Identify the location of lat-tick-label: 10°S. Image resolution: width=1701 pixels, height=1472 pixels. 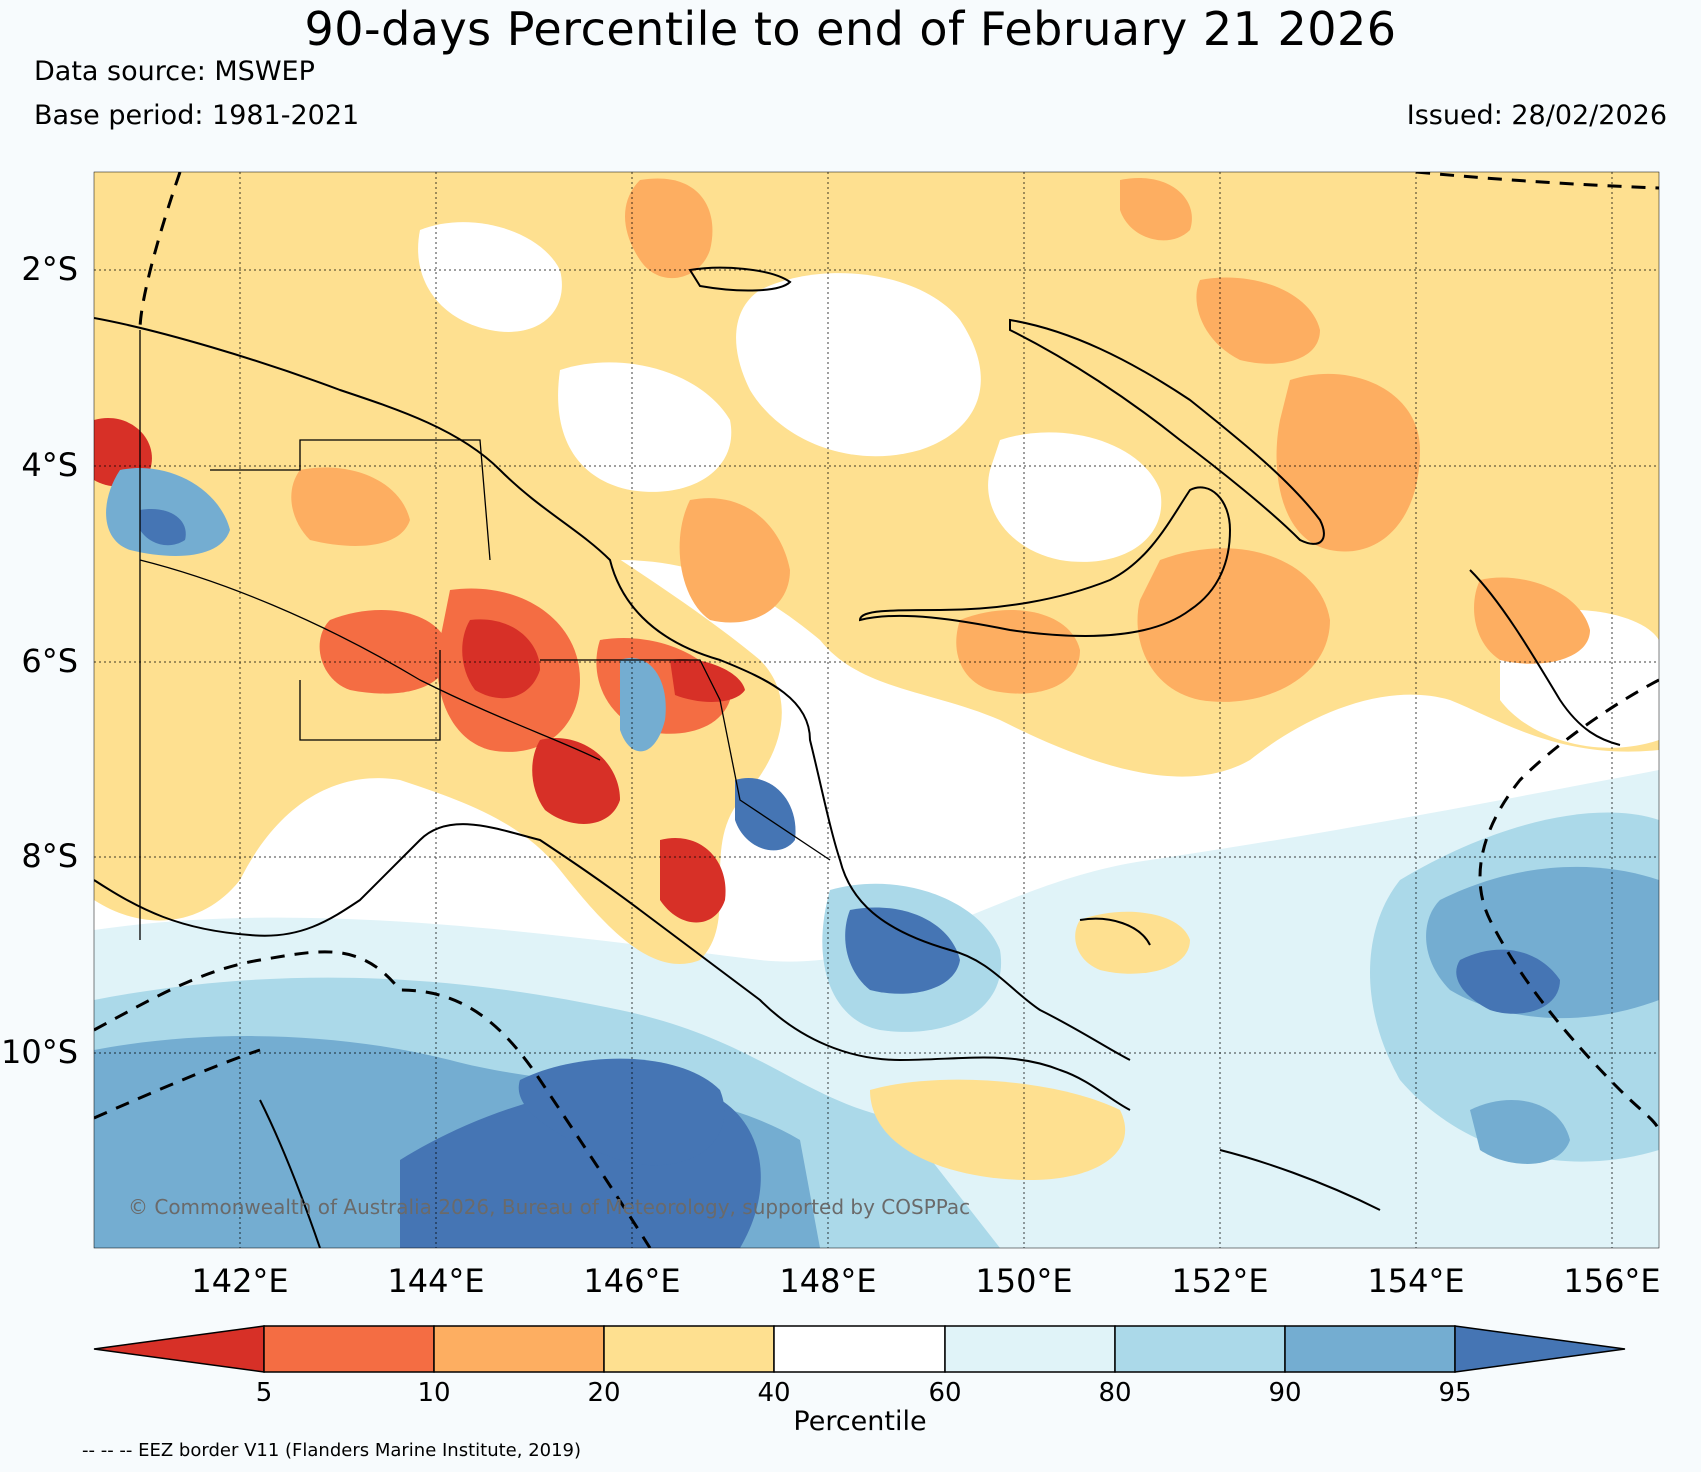
(39, 1052).